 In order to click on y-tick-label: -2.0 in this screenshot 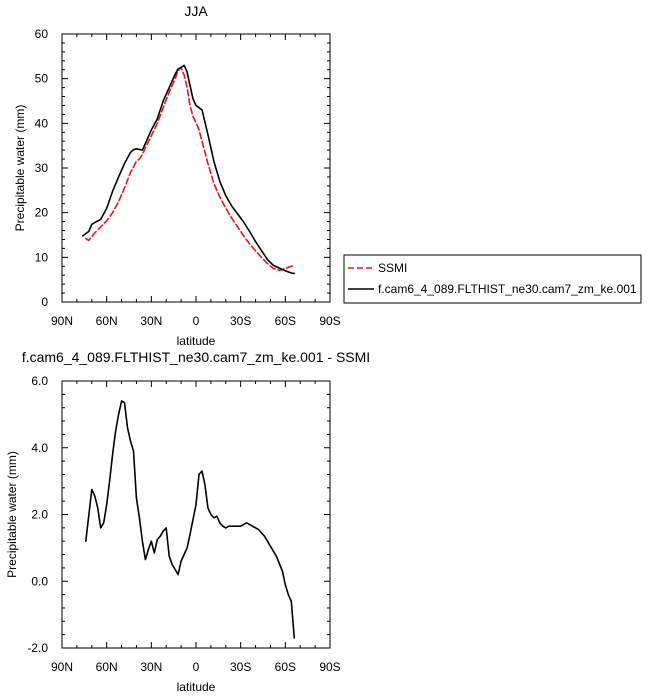, I will do `click(37, 648)`.